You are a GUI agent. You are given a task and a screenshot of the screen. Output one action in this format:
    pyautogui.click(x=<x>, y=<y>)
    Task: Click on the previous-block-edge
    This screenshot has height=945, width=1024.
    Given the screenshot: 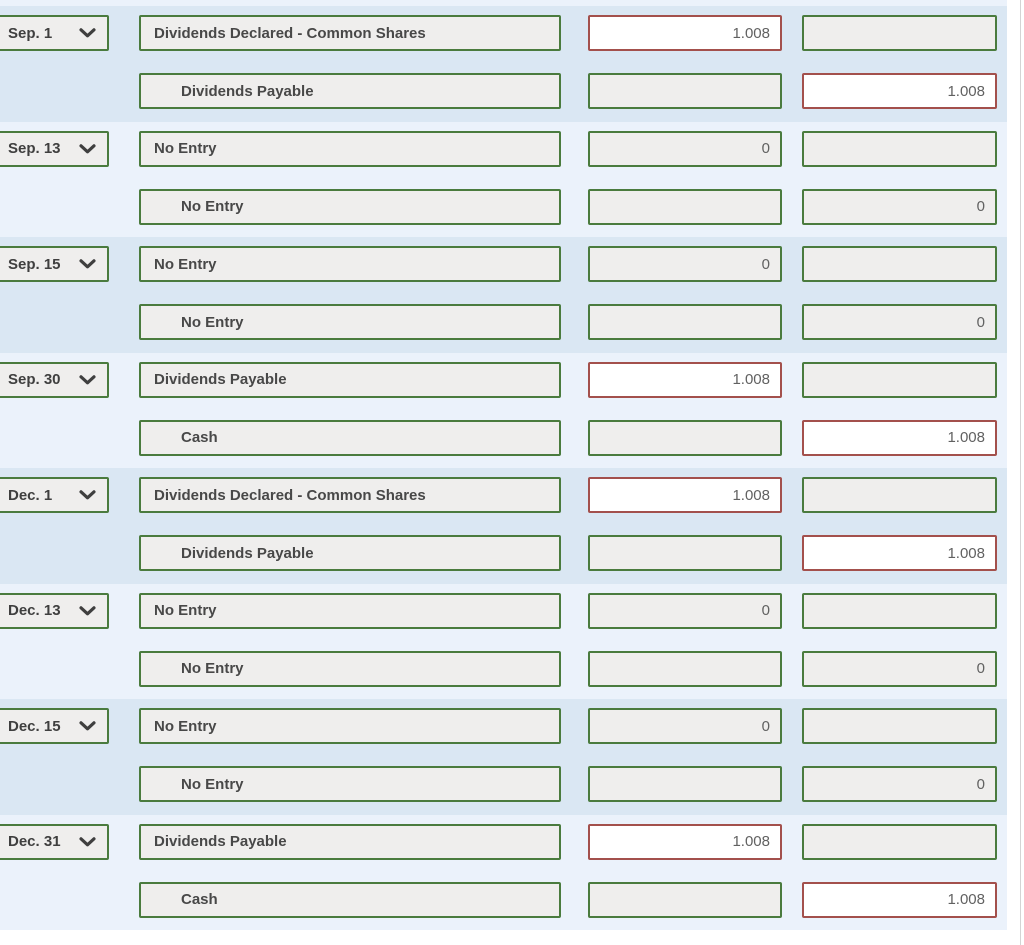 What is the action you would take?
    pyautogui.click(x=503, y=3)
    